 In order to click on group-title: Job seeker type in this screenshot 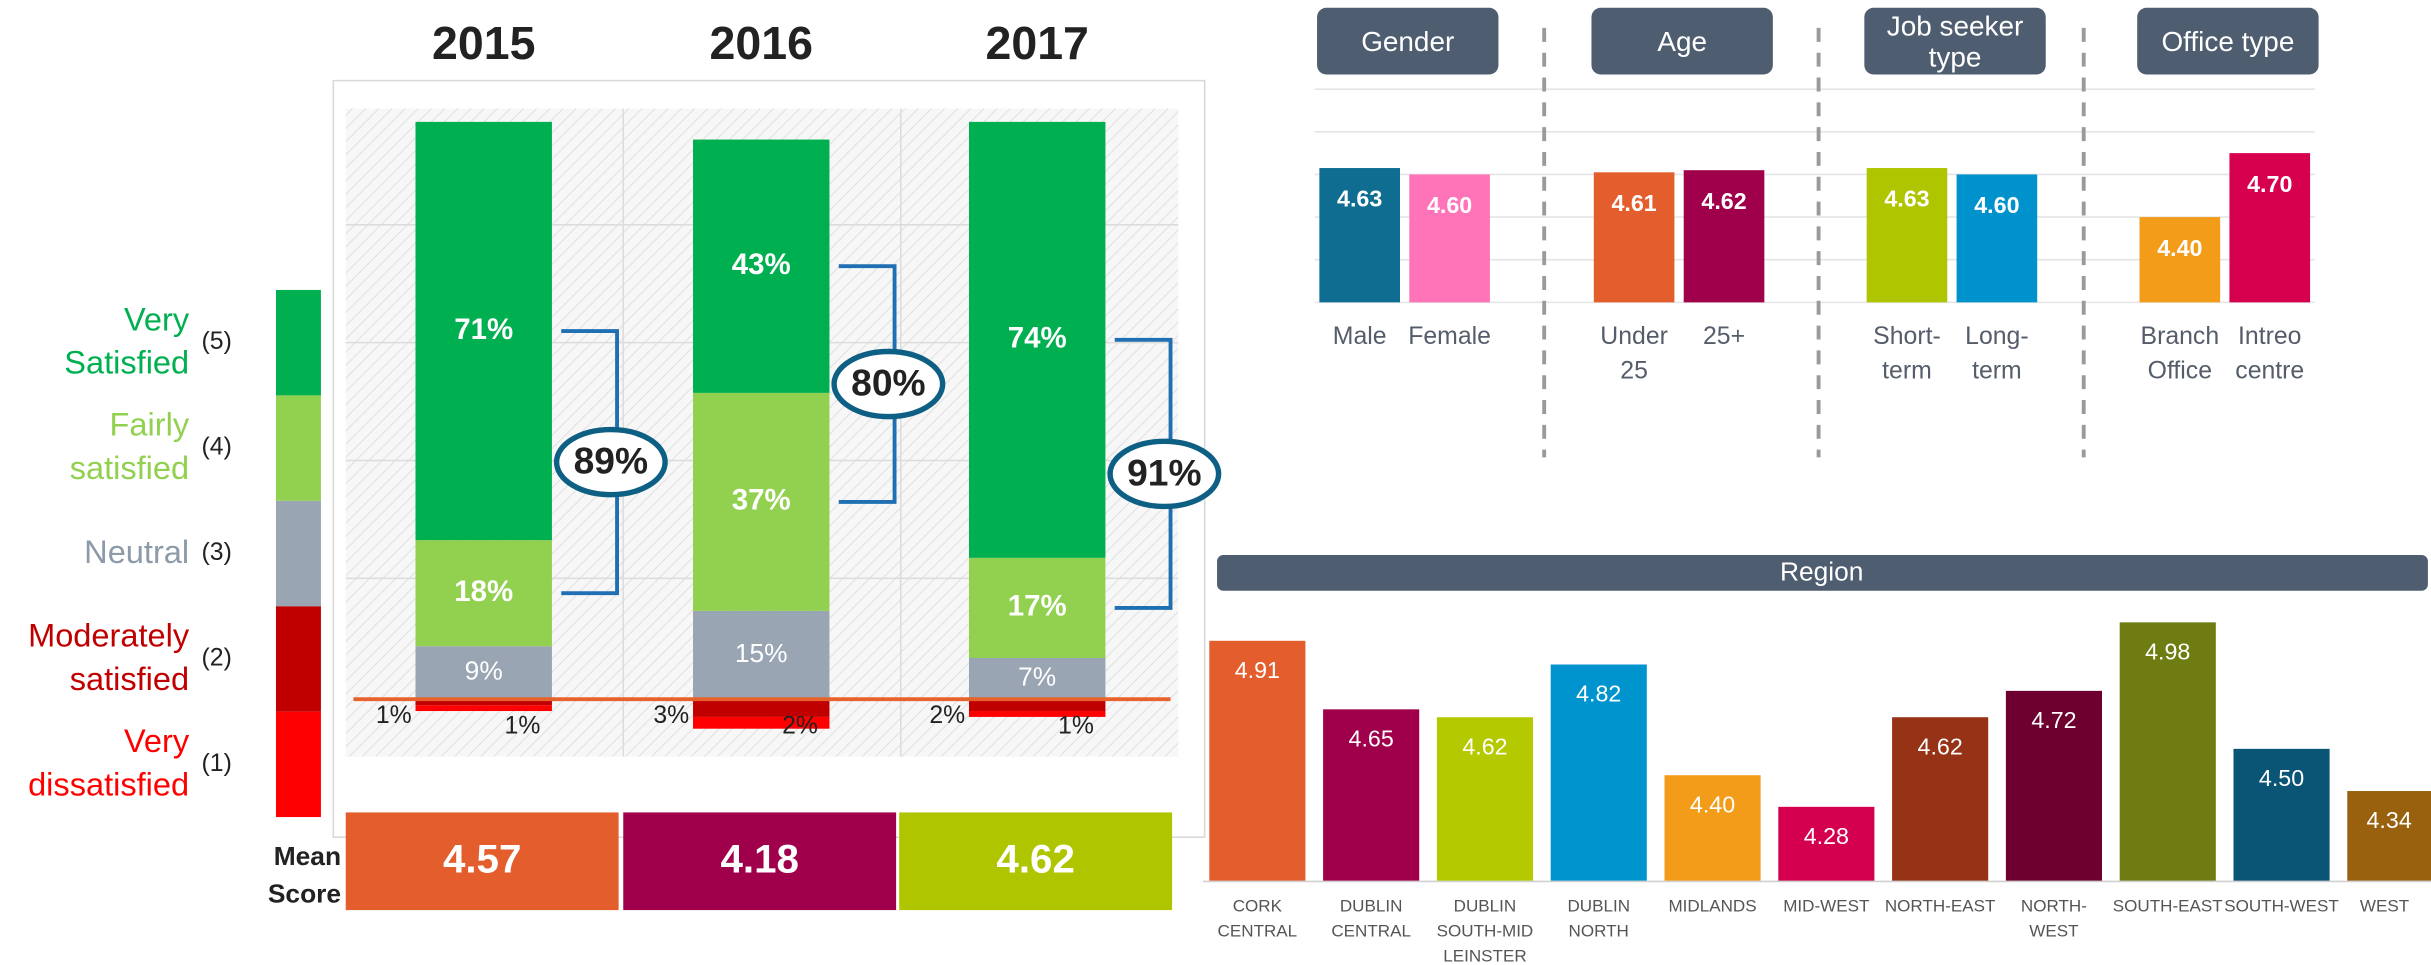, I will do `click(1955, 41)`.